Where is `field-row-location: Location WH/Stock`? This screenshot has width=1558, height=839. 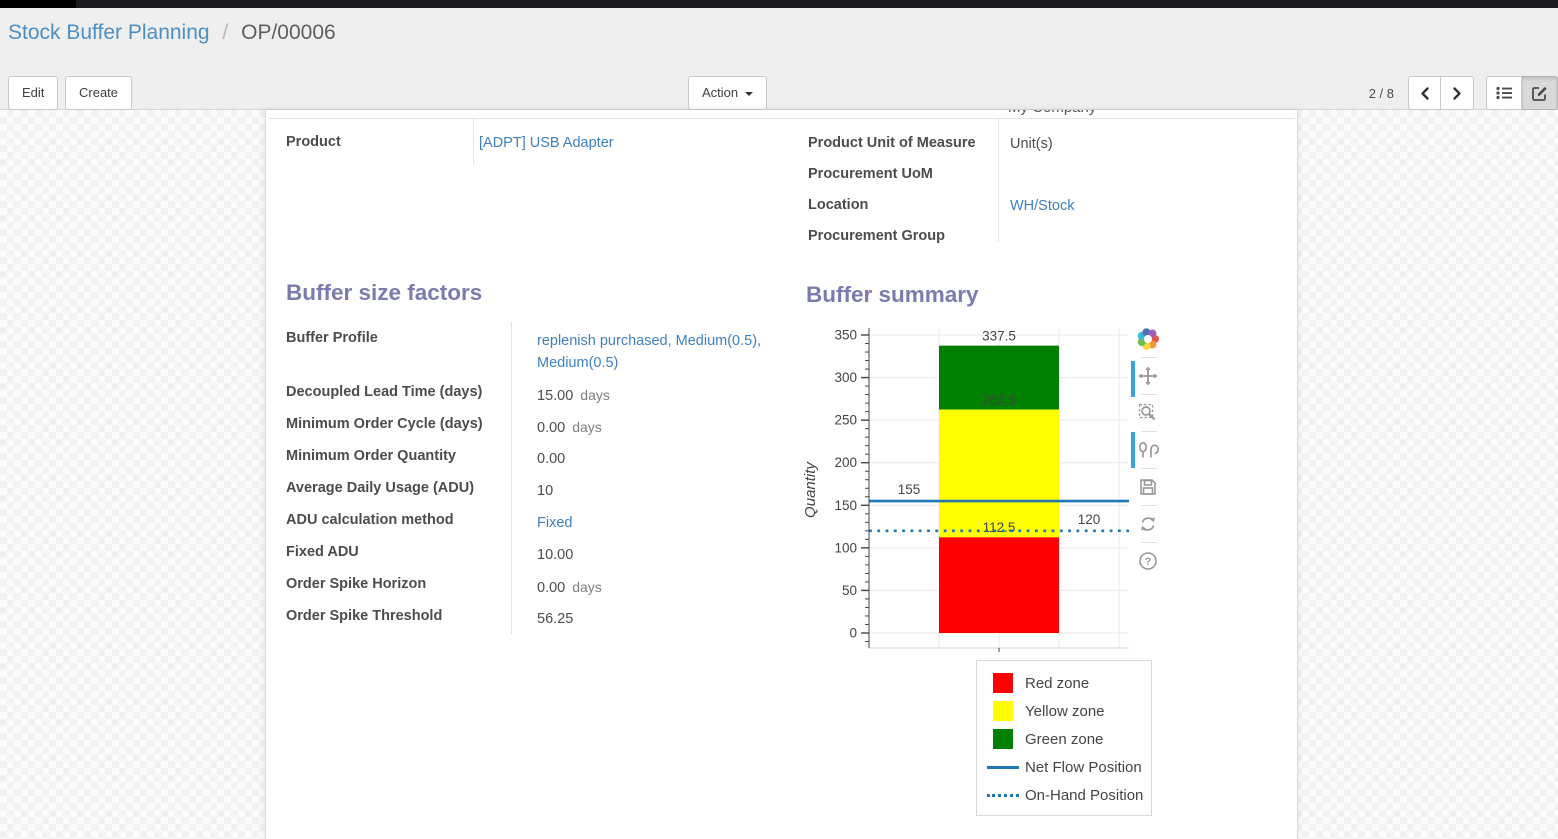 field-row-location: Location WH/Stock is located at coordinates (1050, 207).